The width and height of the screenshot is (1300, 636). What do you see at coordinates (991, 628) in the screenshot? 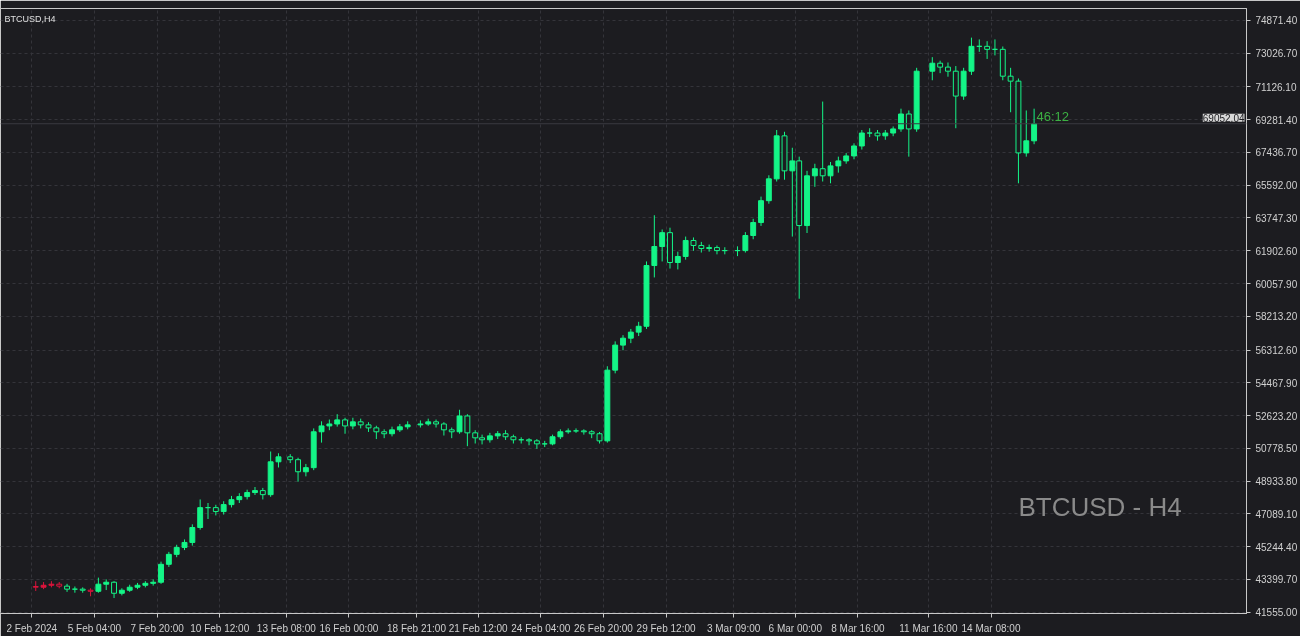
I see `x-tick-label: 14 Mar 08:00` at bounding box center [991, 628].